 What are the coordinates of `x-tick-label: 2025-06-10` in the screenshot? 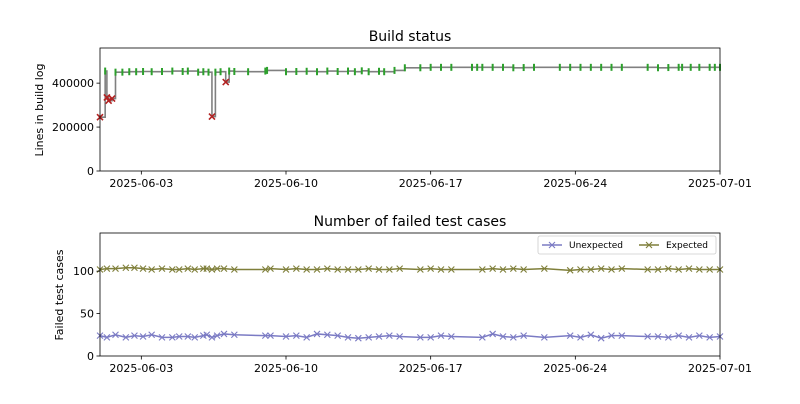 It's located at (286, 368).